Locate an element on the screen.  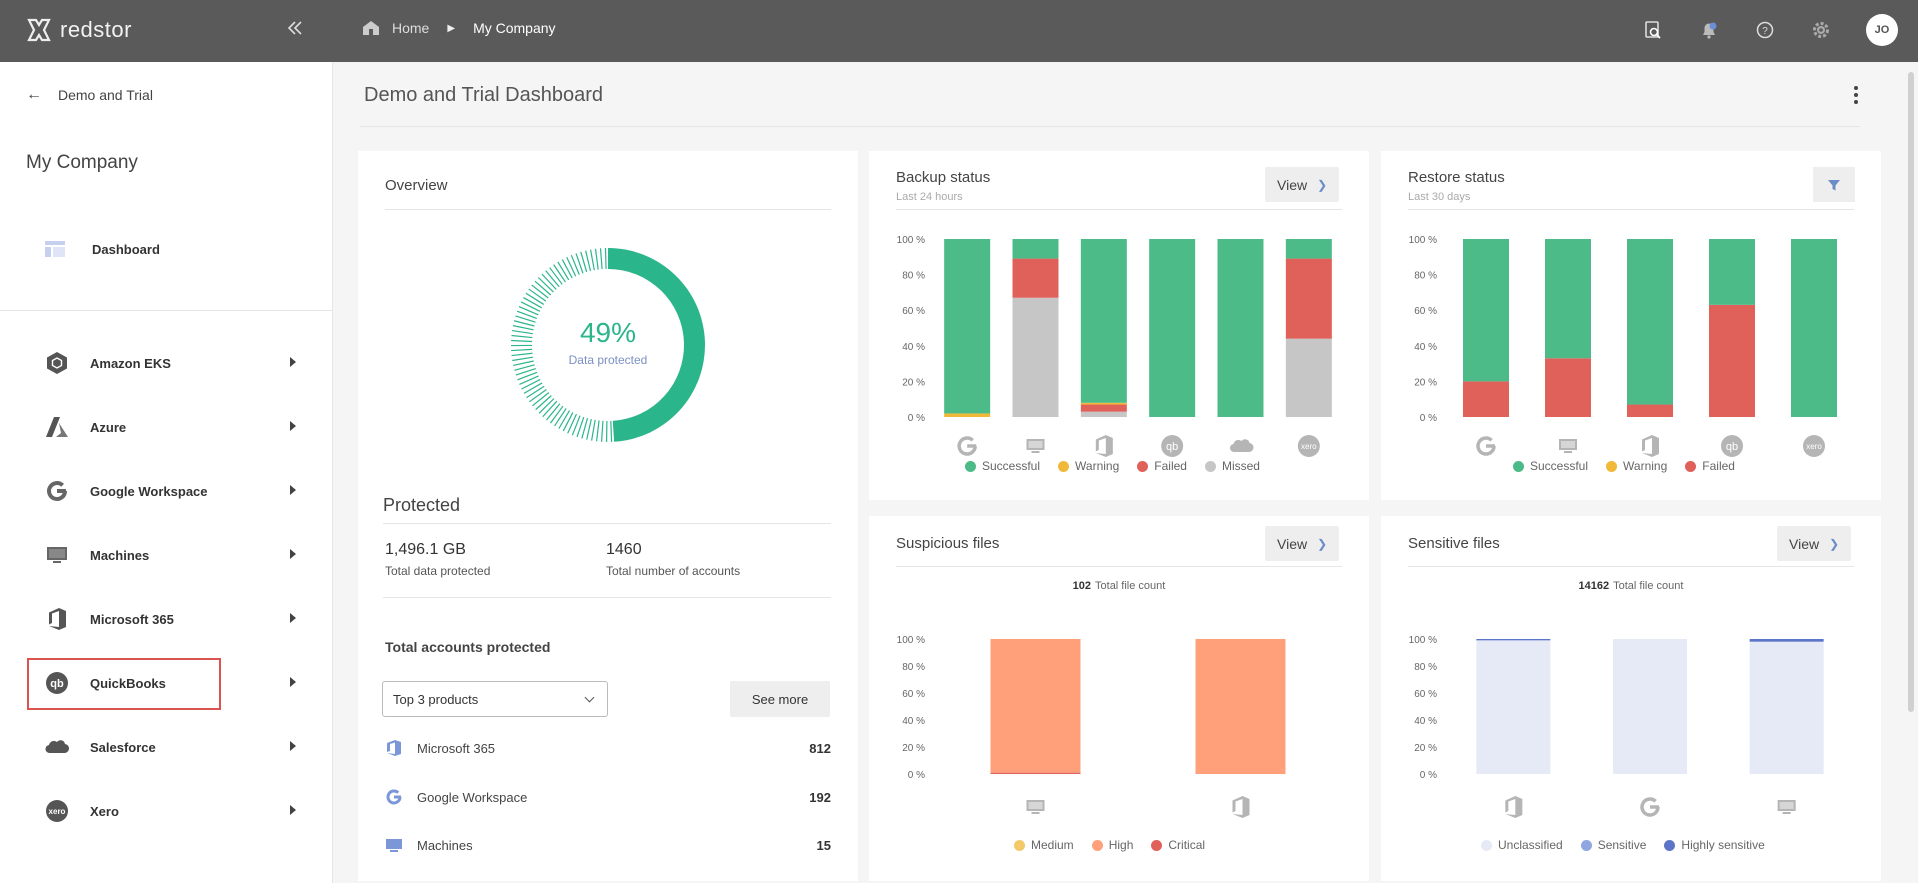
more-options-button is located at coordinates (1856, 95).